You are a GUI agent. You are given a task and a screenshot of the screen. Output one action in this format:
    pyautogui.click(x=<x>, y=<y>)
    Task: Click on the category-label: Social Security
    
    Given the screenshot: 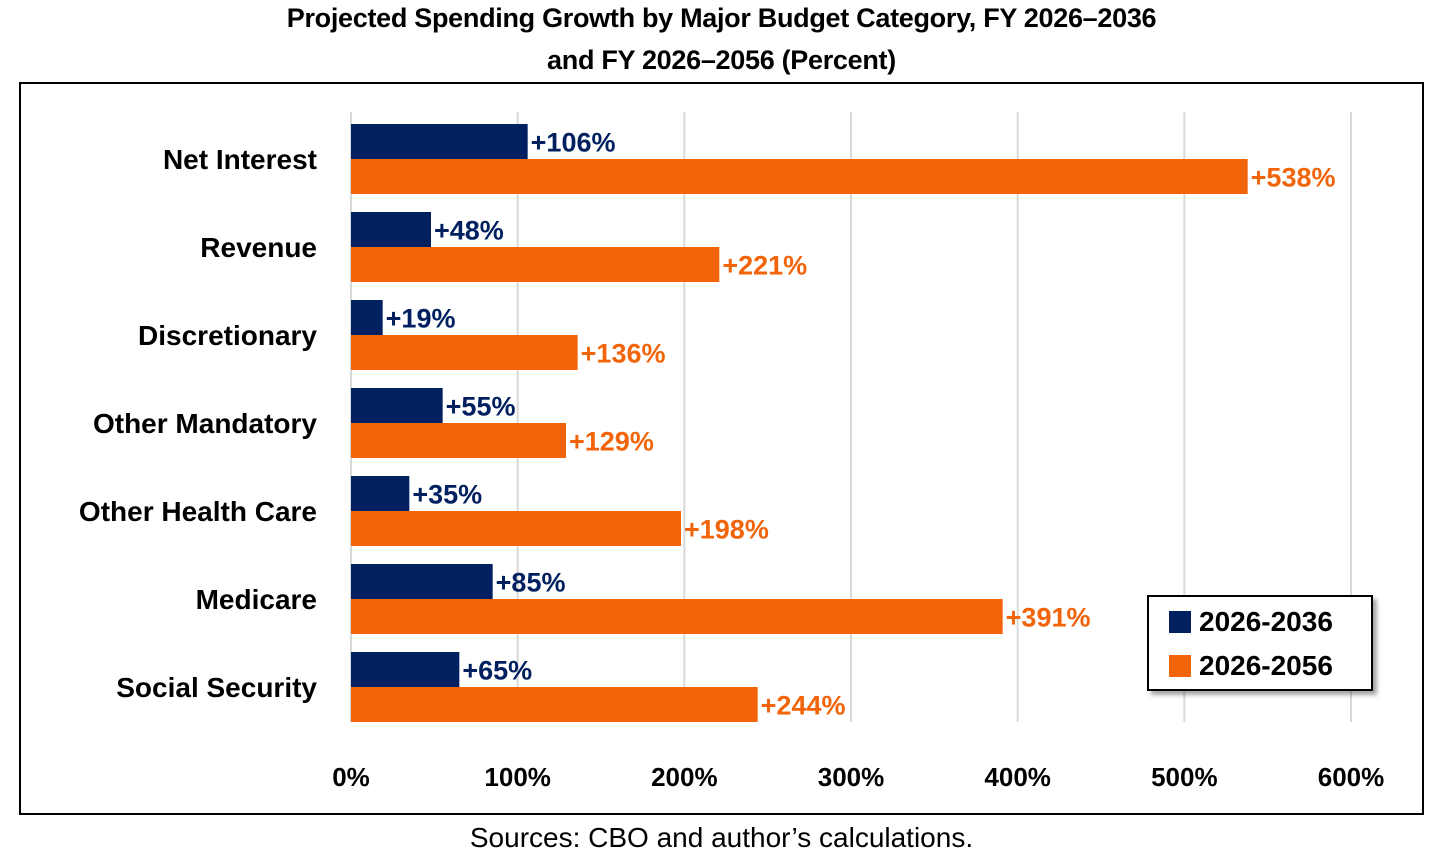 What is the action you would take?
    pyautogui.click(x=216, y=687)
    